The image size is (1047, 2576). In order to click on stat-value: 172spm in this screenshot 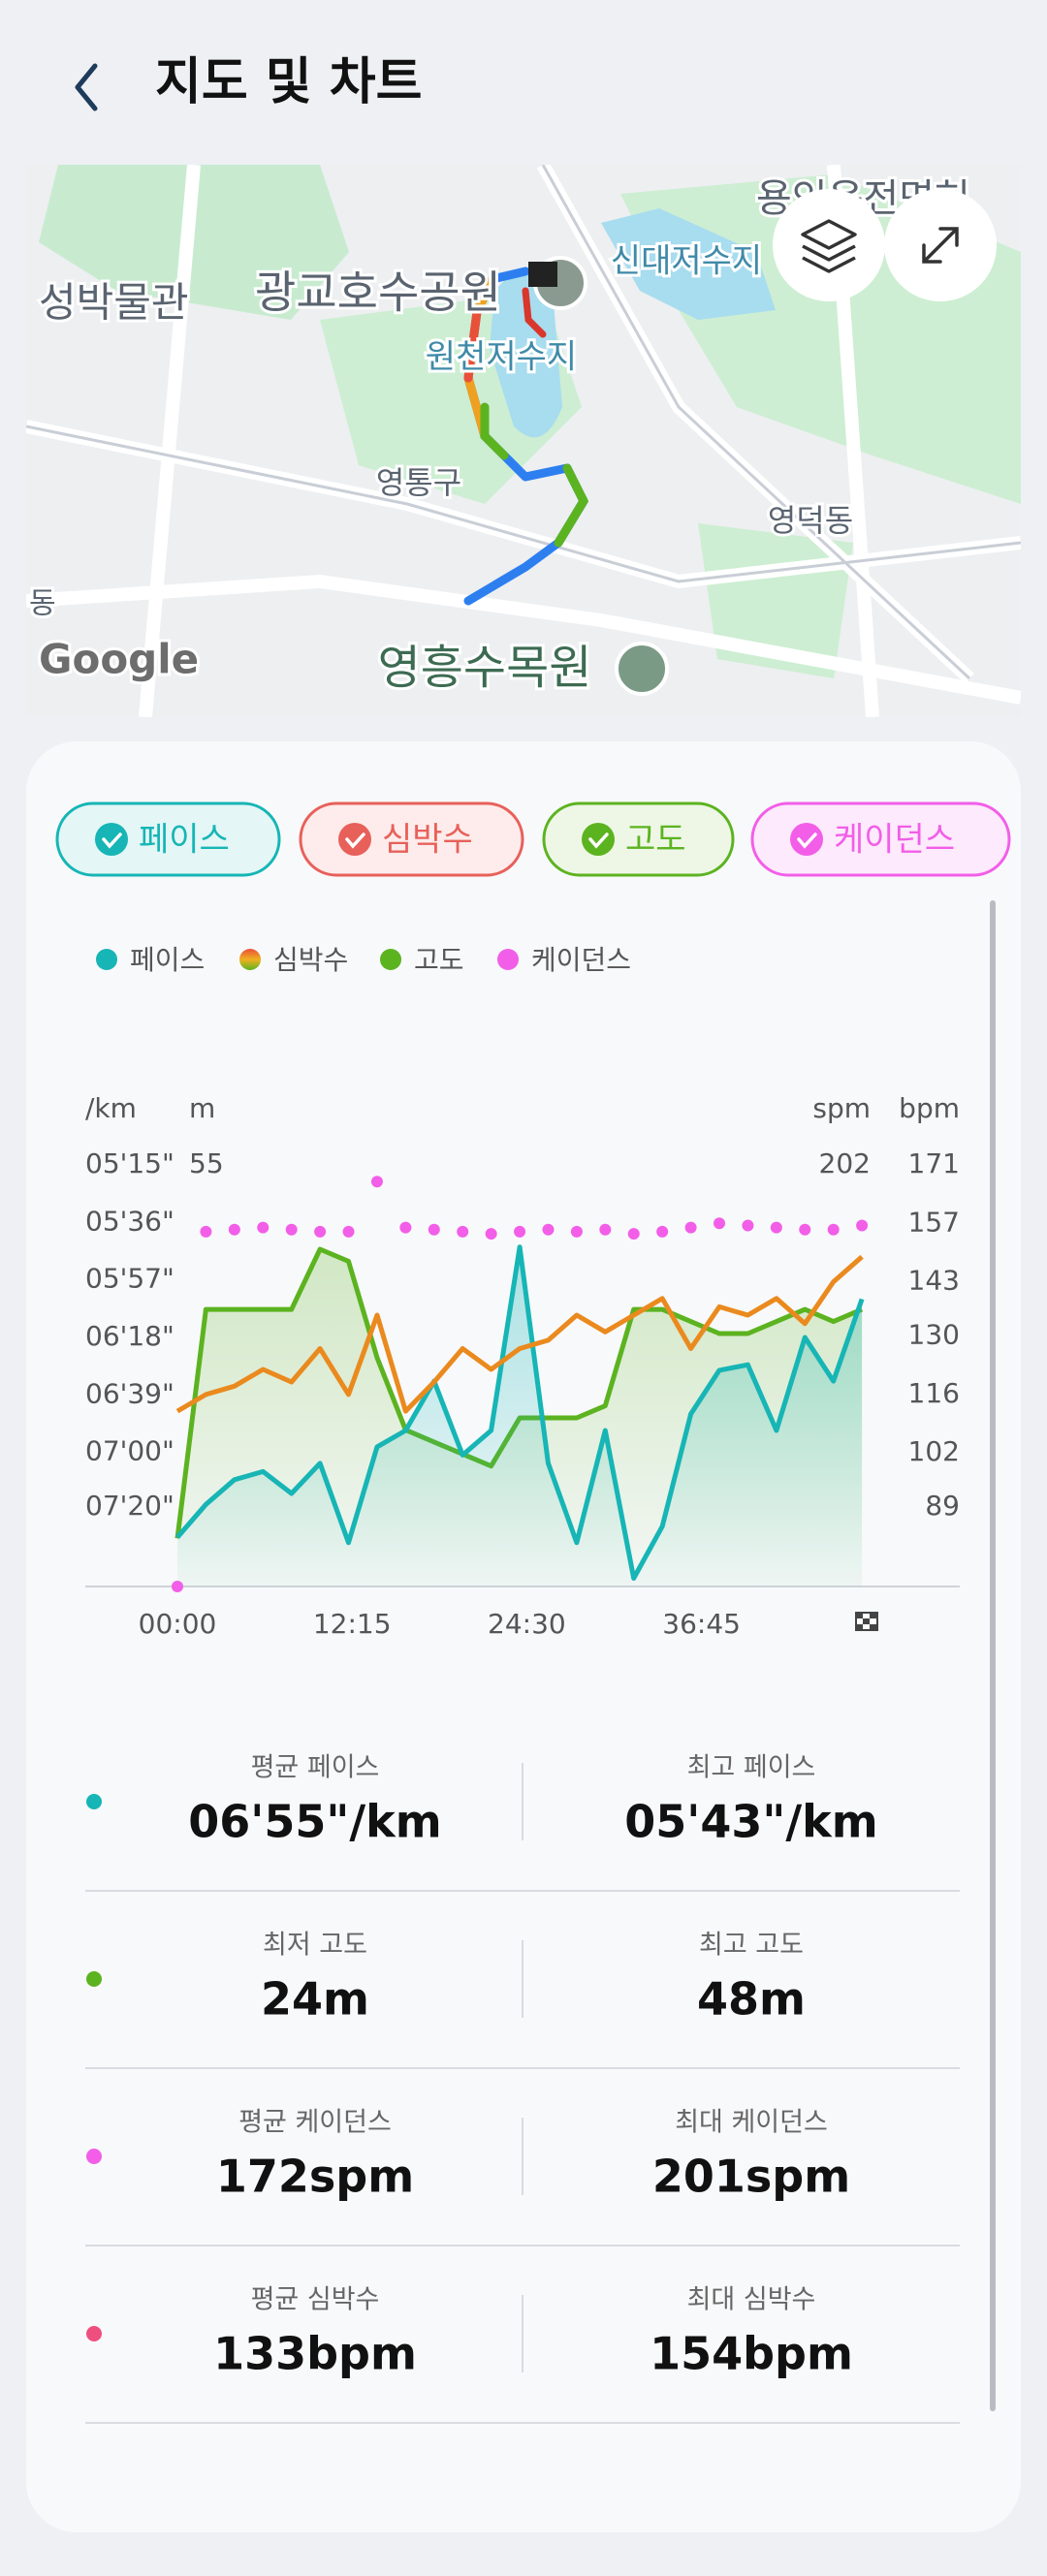, I will do `click(315, 2177)`.